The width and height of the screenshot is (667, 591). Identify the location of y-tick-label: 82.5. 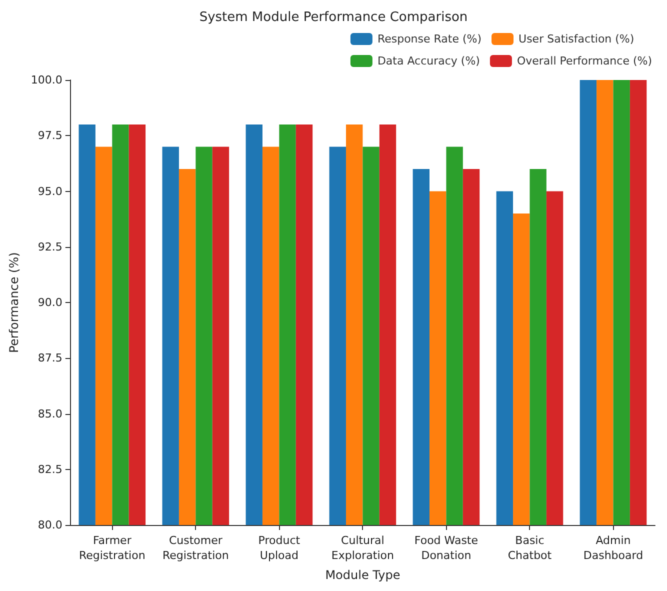
(50, 469).